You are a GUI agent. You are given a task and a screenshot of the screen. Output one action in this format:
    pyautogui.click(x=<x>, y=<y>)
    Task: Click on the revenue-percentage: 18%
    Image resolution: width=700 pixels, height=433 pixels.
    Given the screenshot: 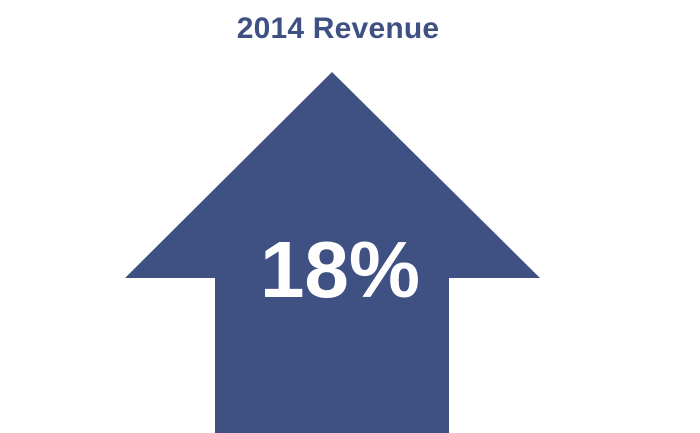 What is the action you would take?
    pyautogui.click(x=340, y=269)
    